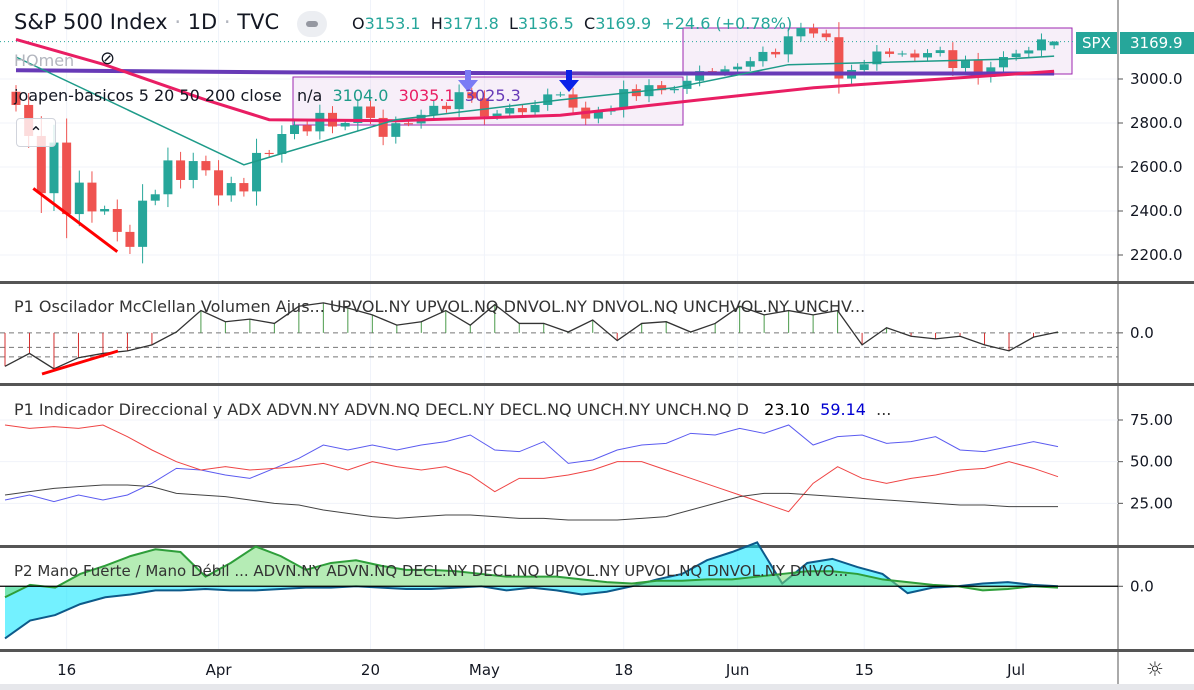  I want to click on close-label: C, so click(590, 23).